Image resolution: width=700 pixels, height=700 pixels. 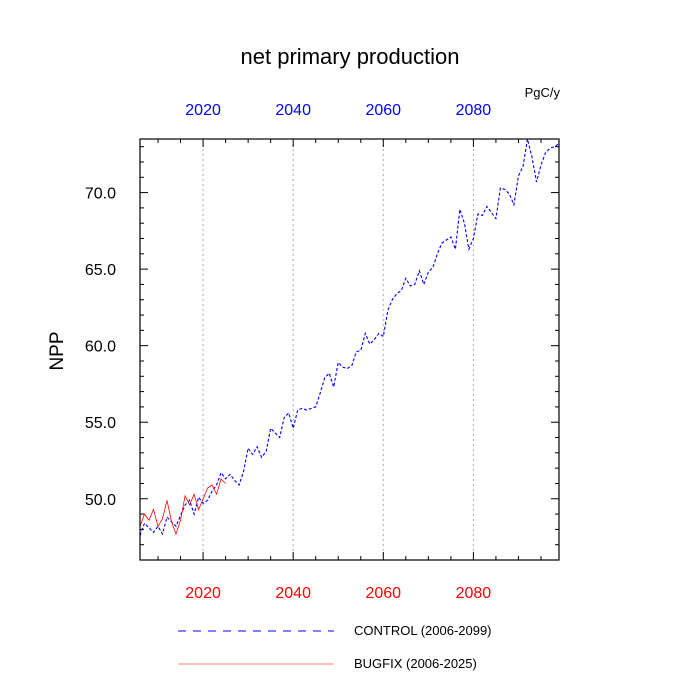 I want to click on y-tick-label-70.0: 70.0, so click(x=100, y=194).